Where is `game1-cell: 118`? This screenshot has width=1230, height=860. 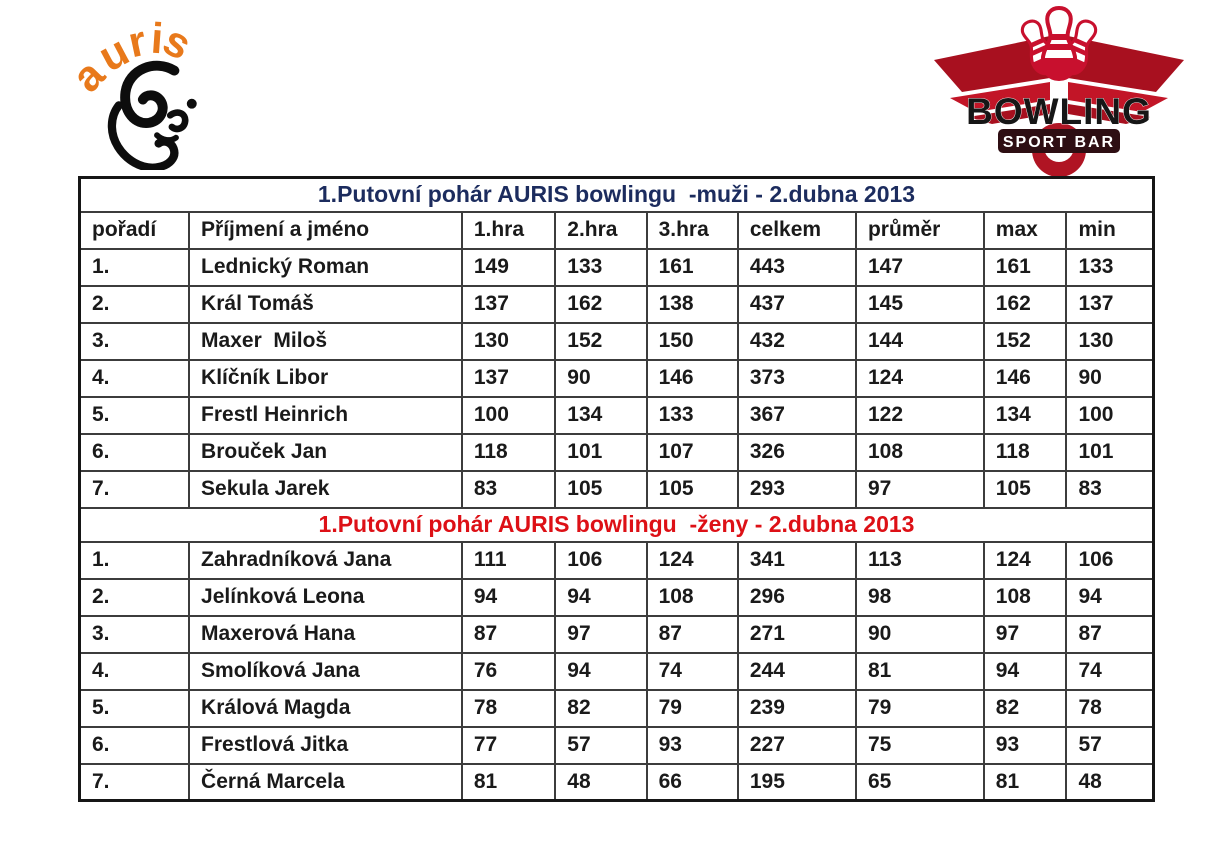
game1-cell: 118 is located at coordinates (508, 452).